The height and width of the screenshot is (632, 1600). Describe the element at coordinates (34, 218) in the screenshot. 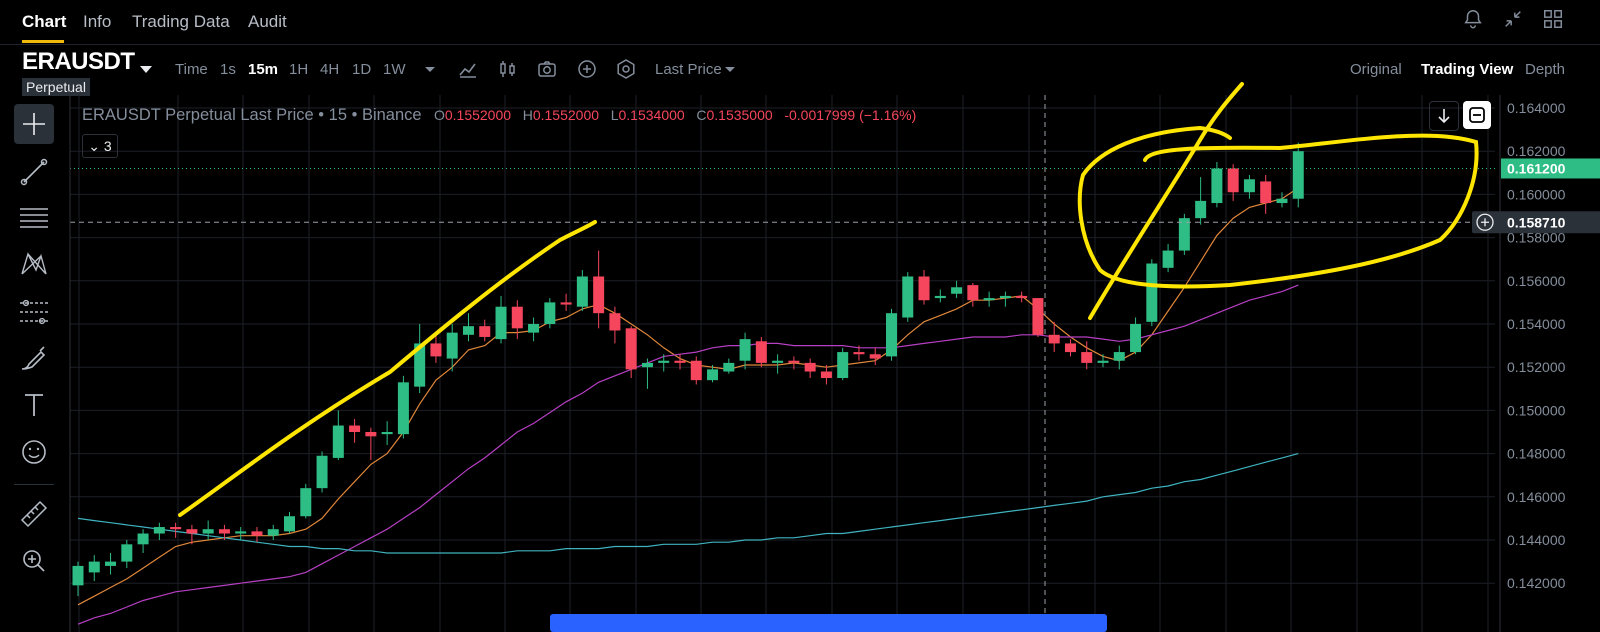

I see `fib-lines-tool` at that location.